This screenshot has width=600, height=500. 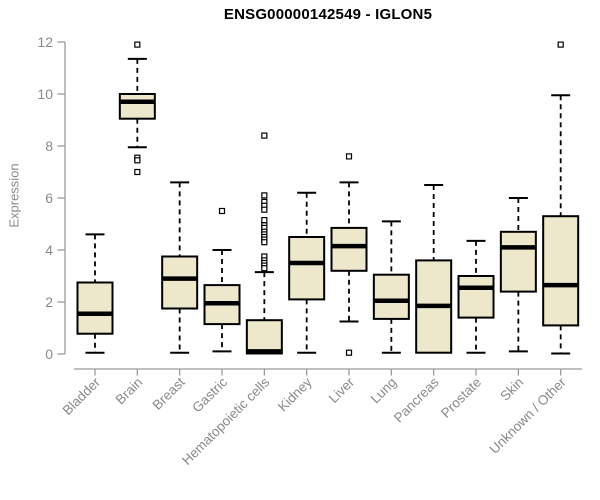 What do you see at coordinates (45, 94) in the screenshot?
I see `y-tick-label: 10` at bounding box center [45, 94].